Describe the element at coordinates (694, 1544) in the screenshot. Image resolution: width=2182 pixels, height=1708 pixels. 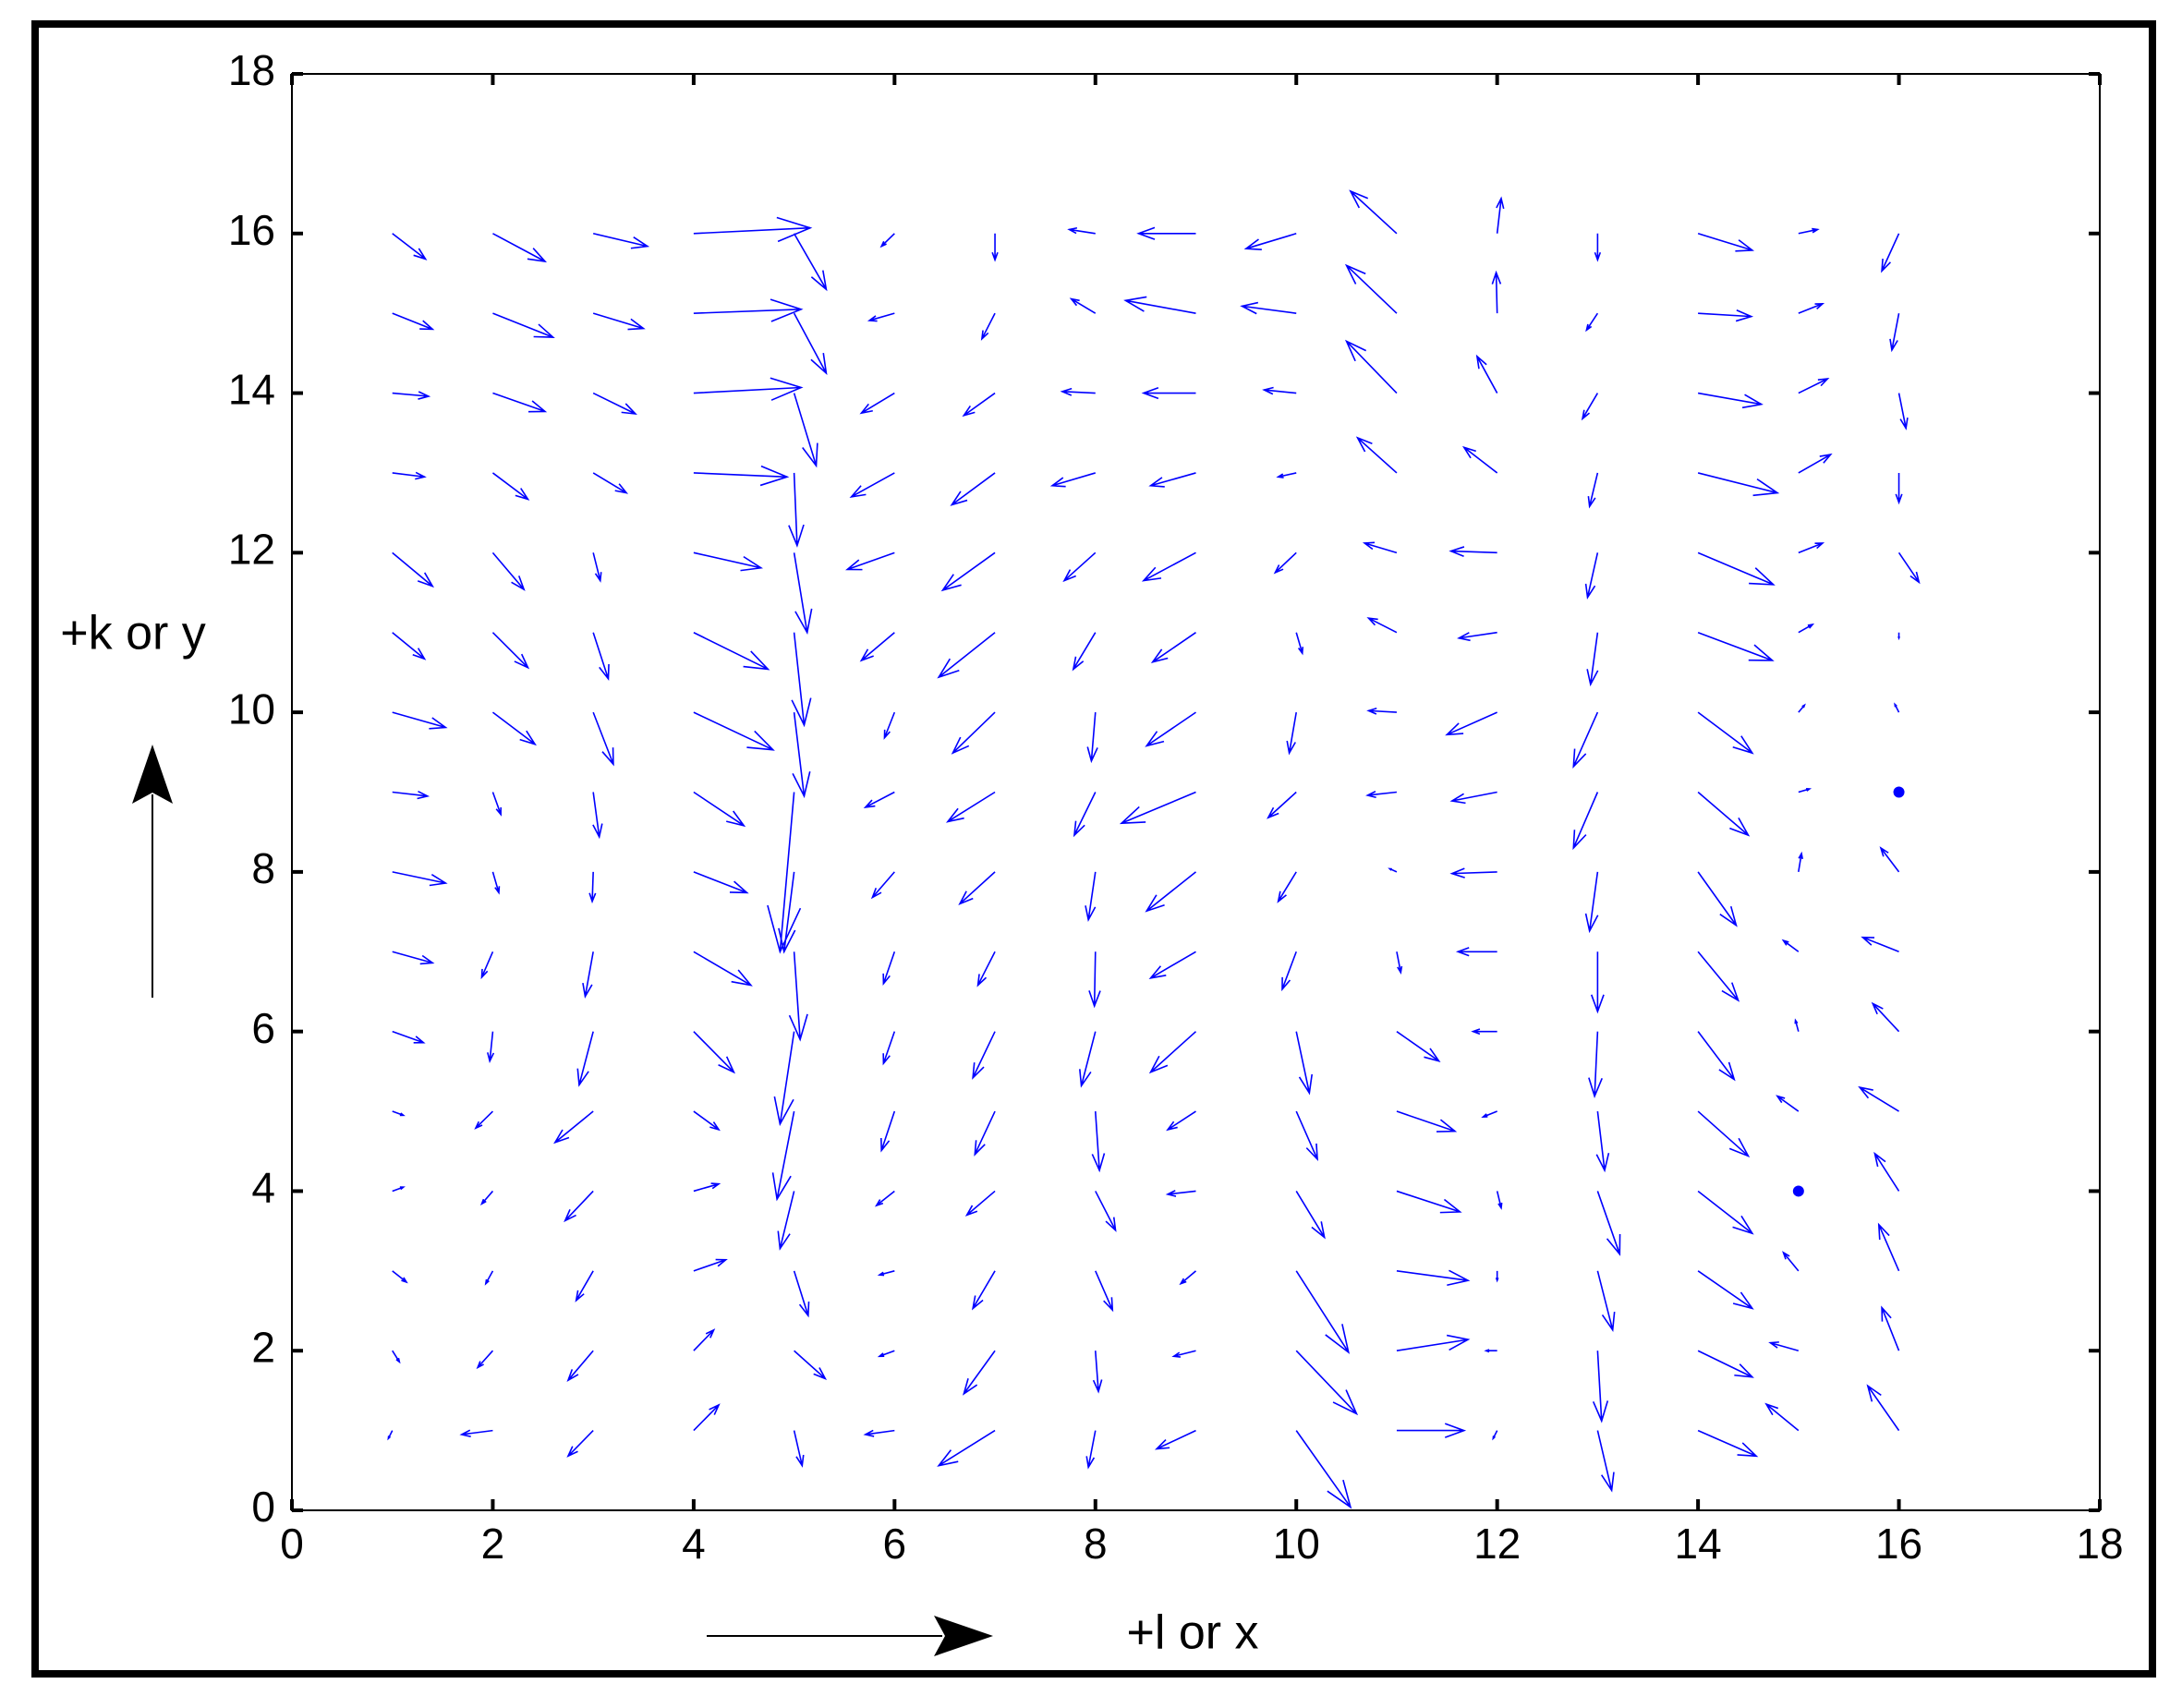
I see `x-tick-label: 4` at that location.